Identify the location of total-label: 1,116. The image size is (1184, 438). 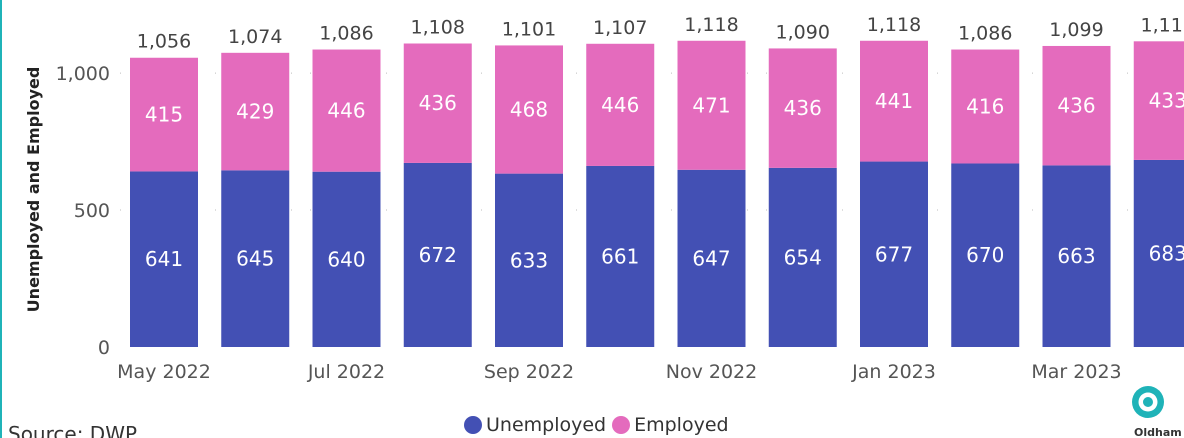
(1162, 25).